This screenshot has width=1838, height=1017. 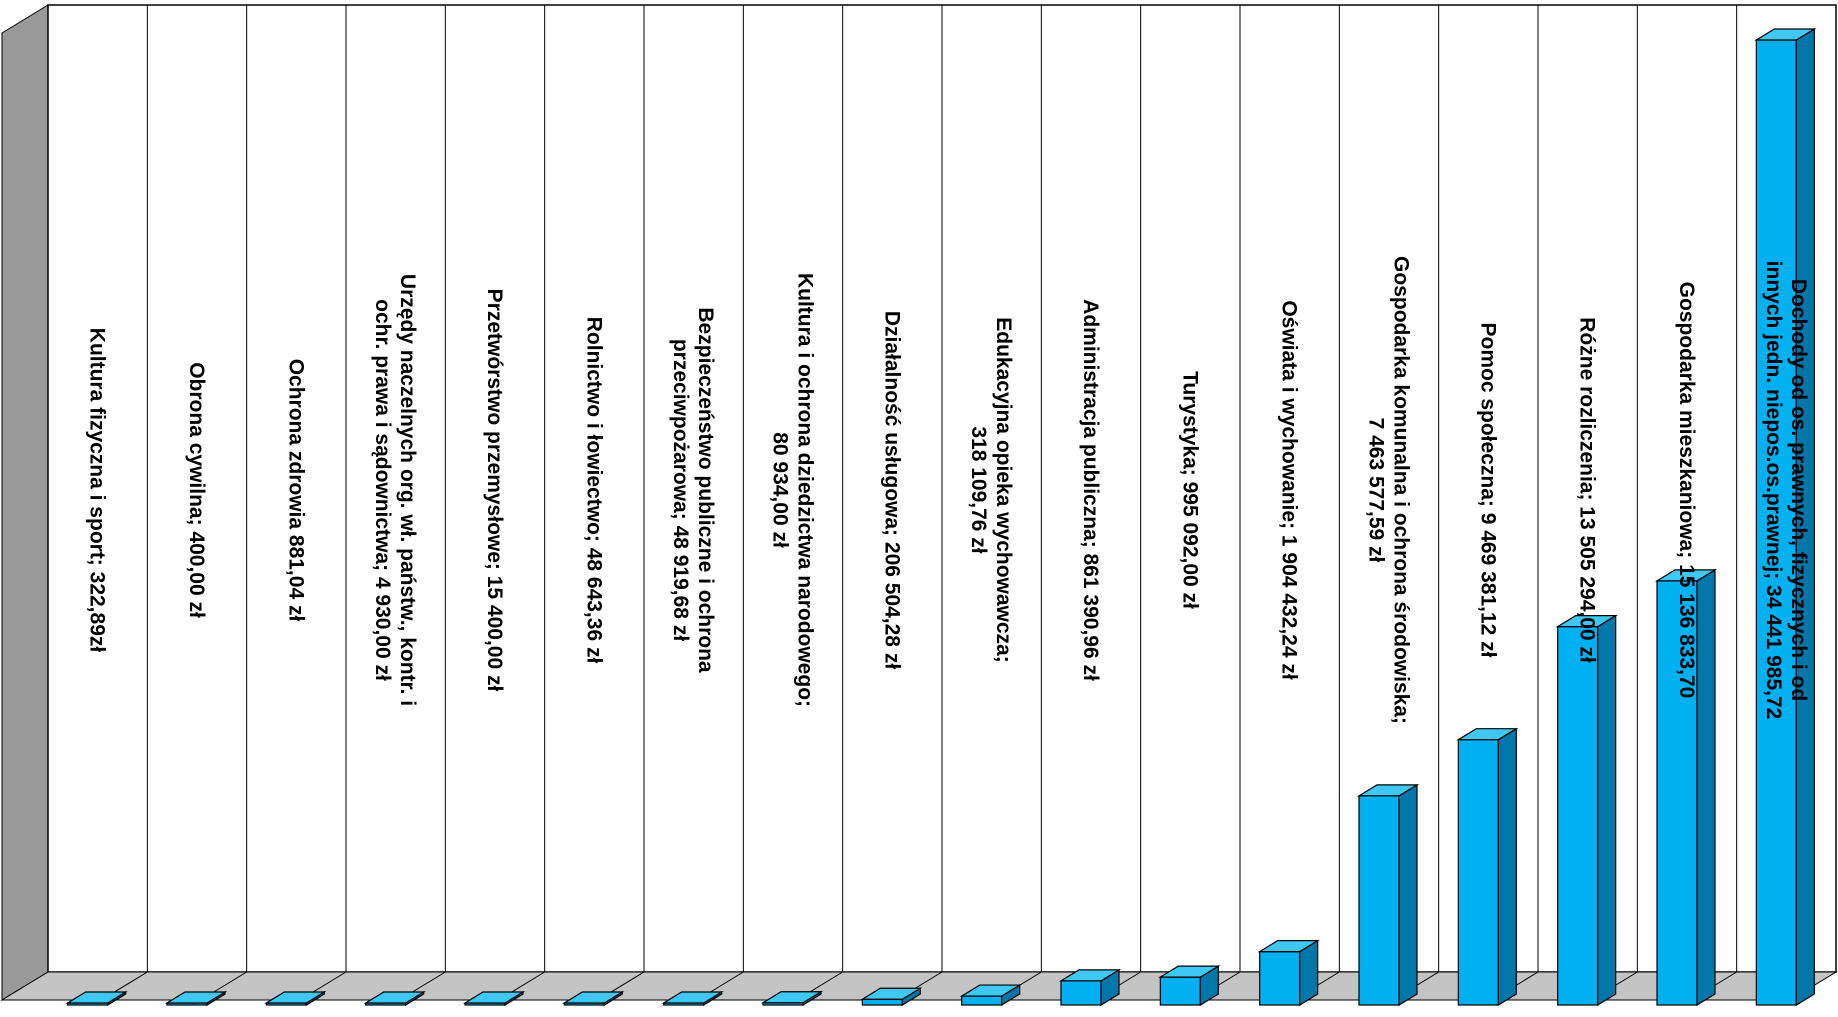 I want to click on data-label-line: Gospodarka mieszkaniowa; 15 136 833,70, so click(x=1686, y=490).